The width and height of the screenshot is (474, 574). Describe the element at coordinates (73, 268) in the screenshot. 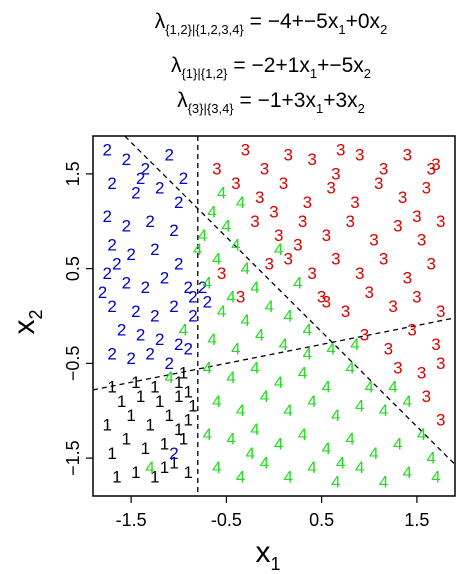

I see `y-tick-label: 0.5` at that location.